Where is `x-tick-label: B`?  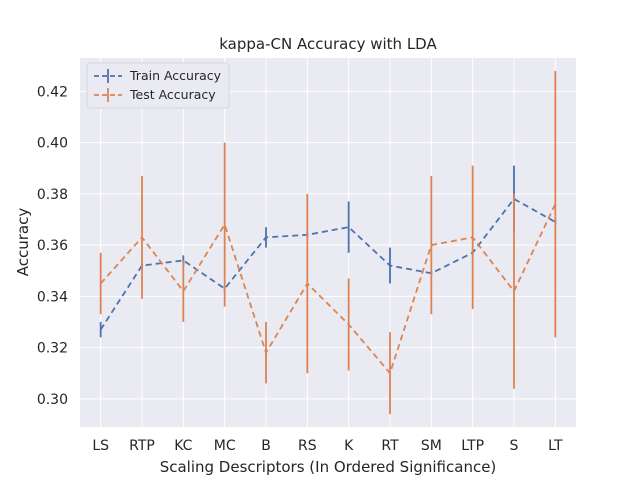
x-tick-label: B is located at coordinates (266, 446).